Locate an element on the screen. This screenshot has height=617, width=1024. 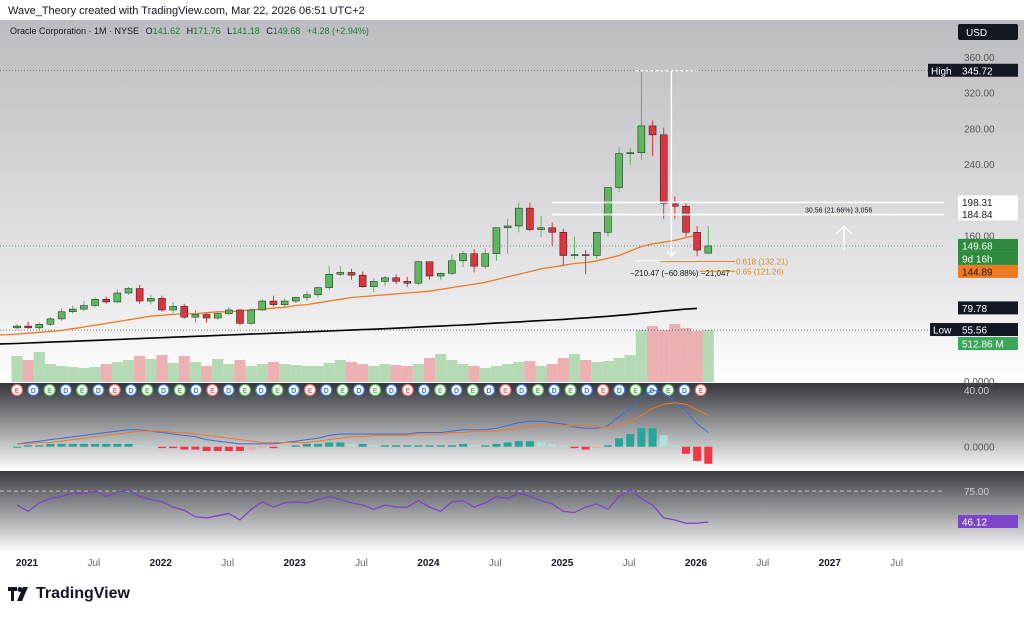
rsi-line is located at coordinates (362, 506).